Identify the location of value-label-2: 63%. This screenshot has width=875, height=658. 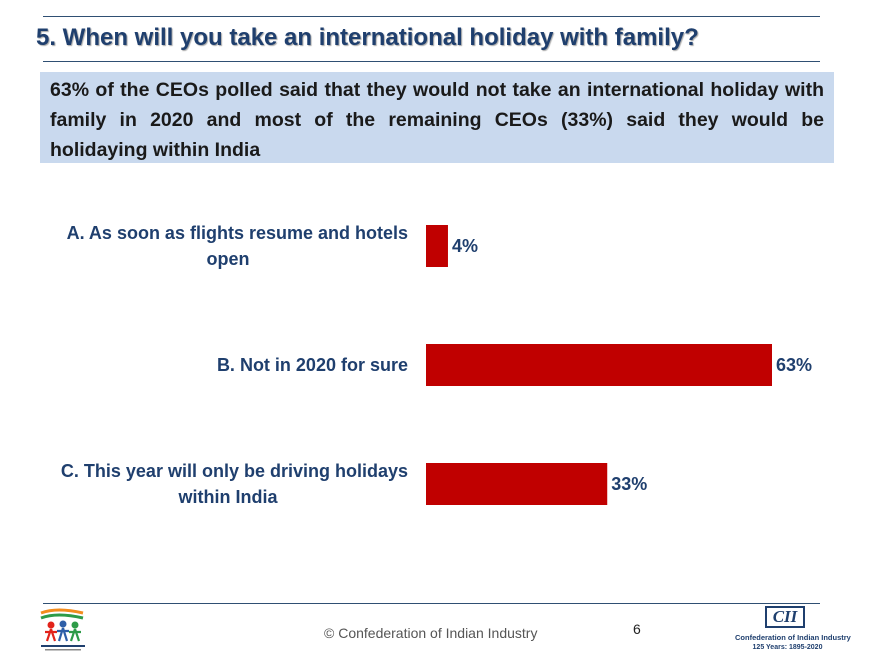
(794, 365).